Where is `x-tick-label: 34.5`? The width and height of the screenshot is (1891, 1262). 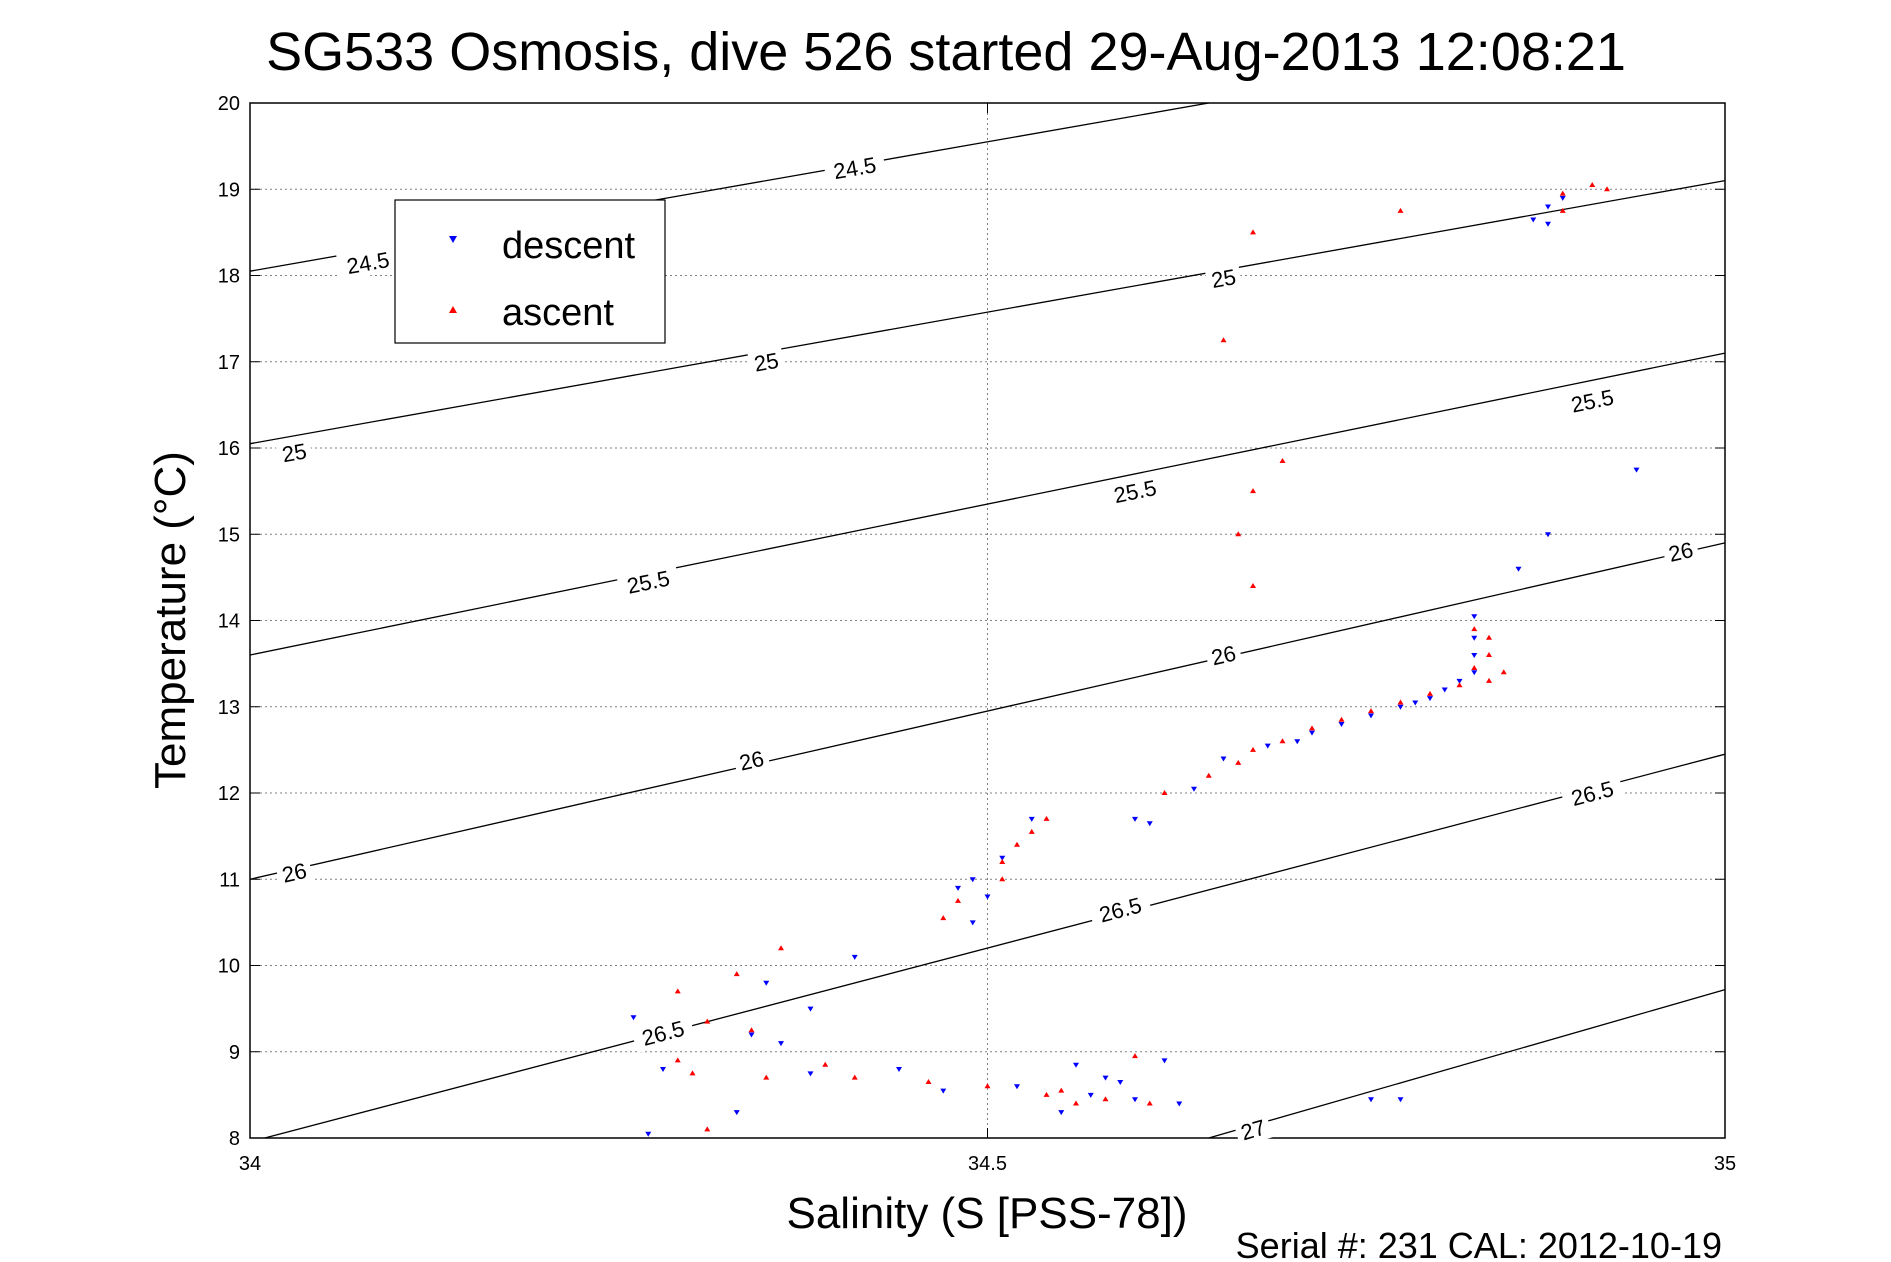
x-tick-label: 34.5 is located at coordinates (987, 1164).